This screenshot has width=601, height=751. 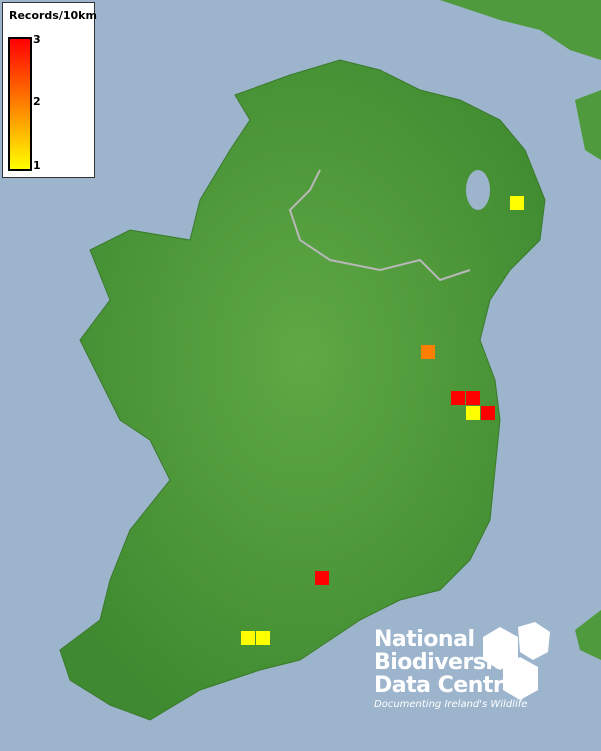 What do you see at coordinates (37, 101) in the screenshot?
I see `legend-mid-label: 2` at bounding box center [37, 101].